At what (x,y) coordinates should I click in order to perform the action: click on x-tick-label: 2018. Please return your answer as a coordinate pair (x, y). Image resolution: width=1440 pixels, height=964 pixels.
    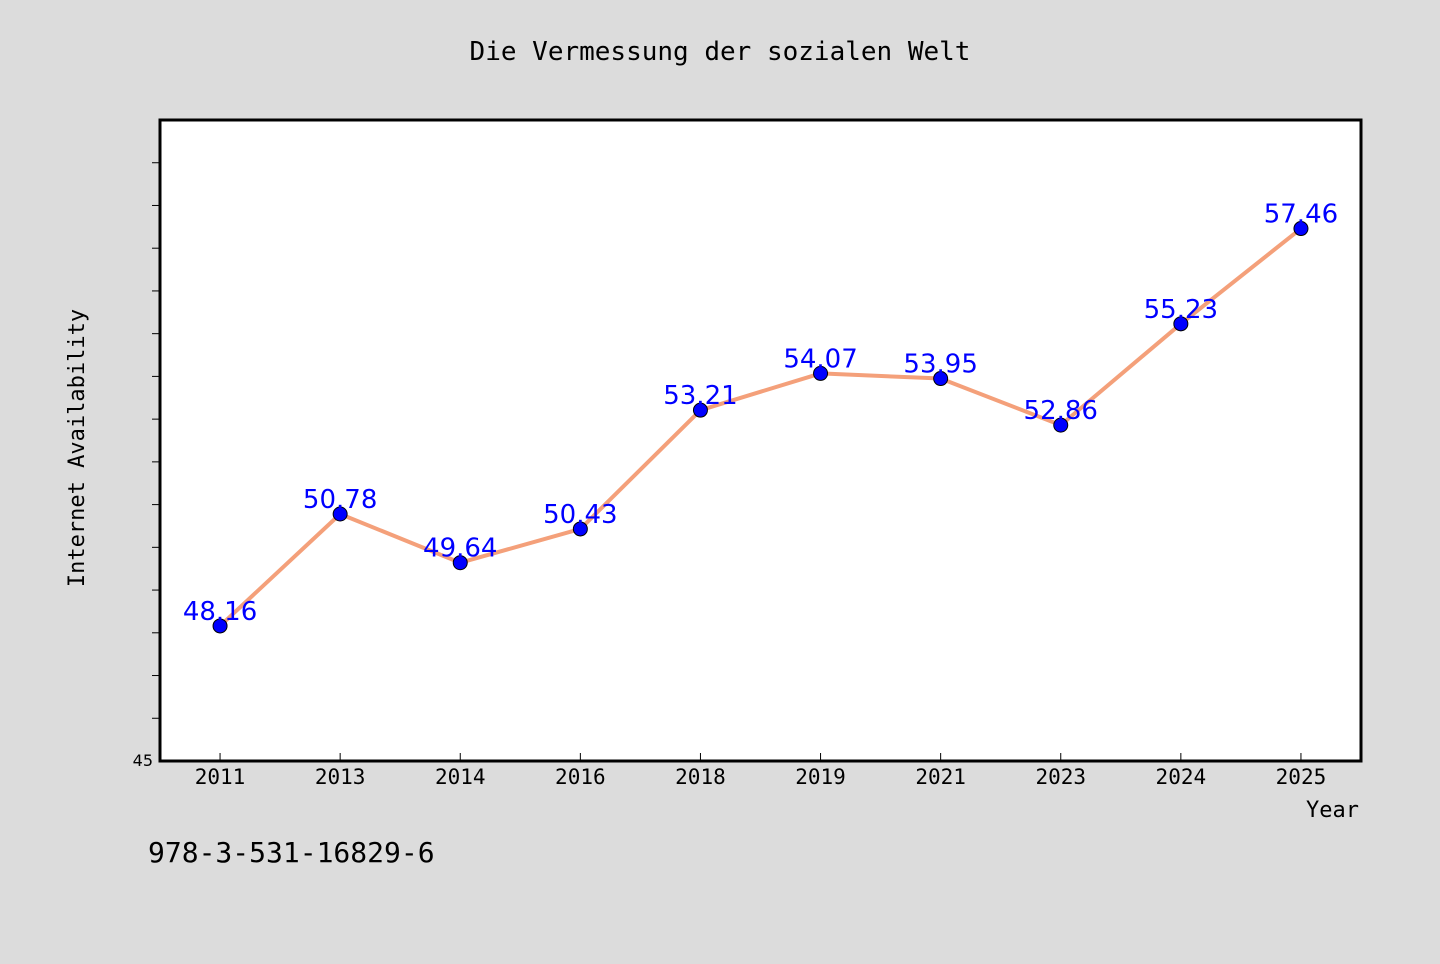
    Looking at the image, I should click on (700, 777).